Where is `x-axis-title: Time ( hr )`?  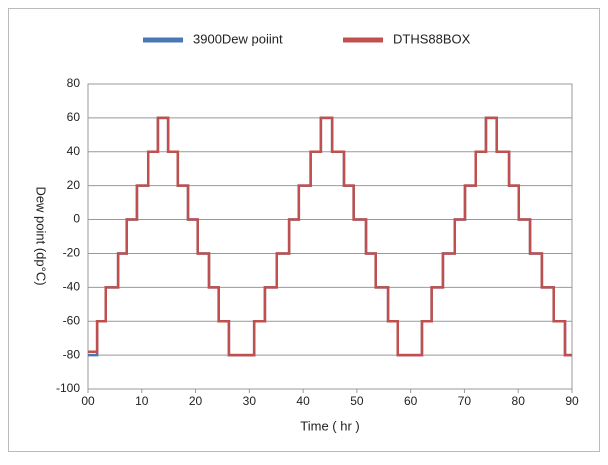
x-axis-title: Time ( hr ) is located at coordinates (329, 425).